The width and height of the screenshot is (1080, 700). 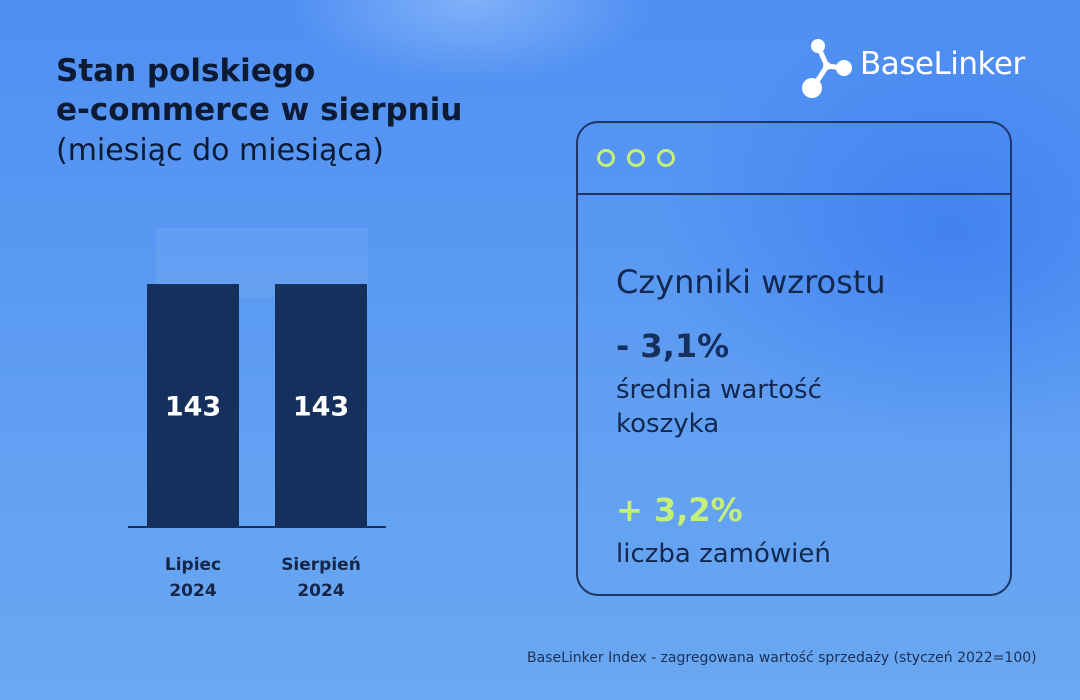 What do you see at coordinates (679, 510) in the screenshot?
I see `stat-value-orders: + 3,2%` at bounding box center [679, 510].